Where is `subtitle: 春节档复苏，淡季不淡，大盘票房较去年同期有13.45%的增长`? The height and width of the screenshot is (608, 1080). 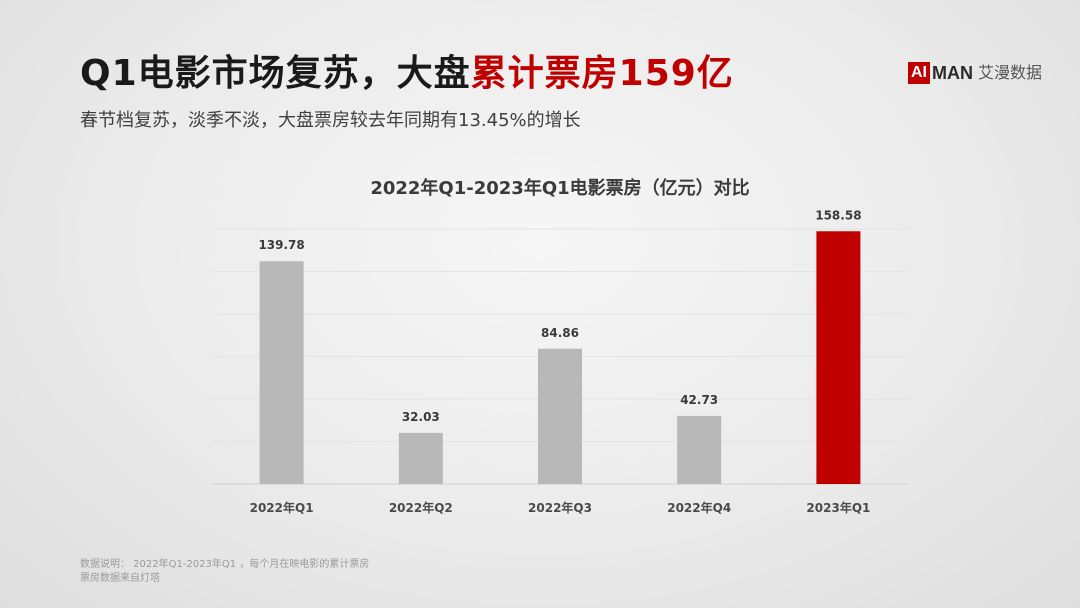
subtitle: 春节档复苏，淡季不淡，大盘票房较去年同期有13.45%的增长 is located at coordinates (330, 120).